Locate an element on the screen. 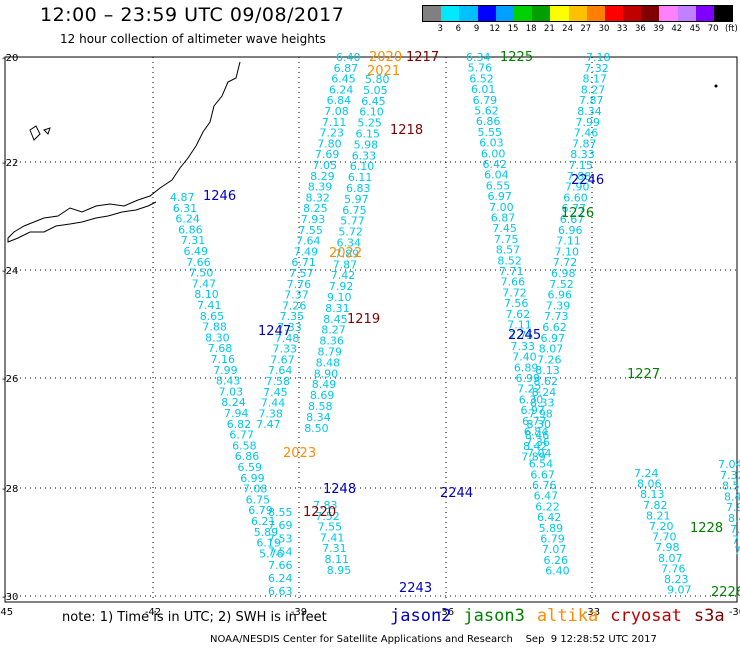 This screenshot has height=650, width=740. wave-height-value: 6.24 is located at coordinates (280, 578).